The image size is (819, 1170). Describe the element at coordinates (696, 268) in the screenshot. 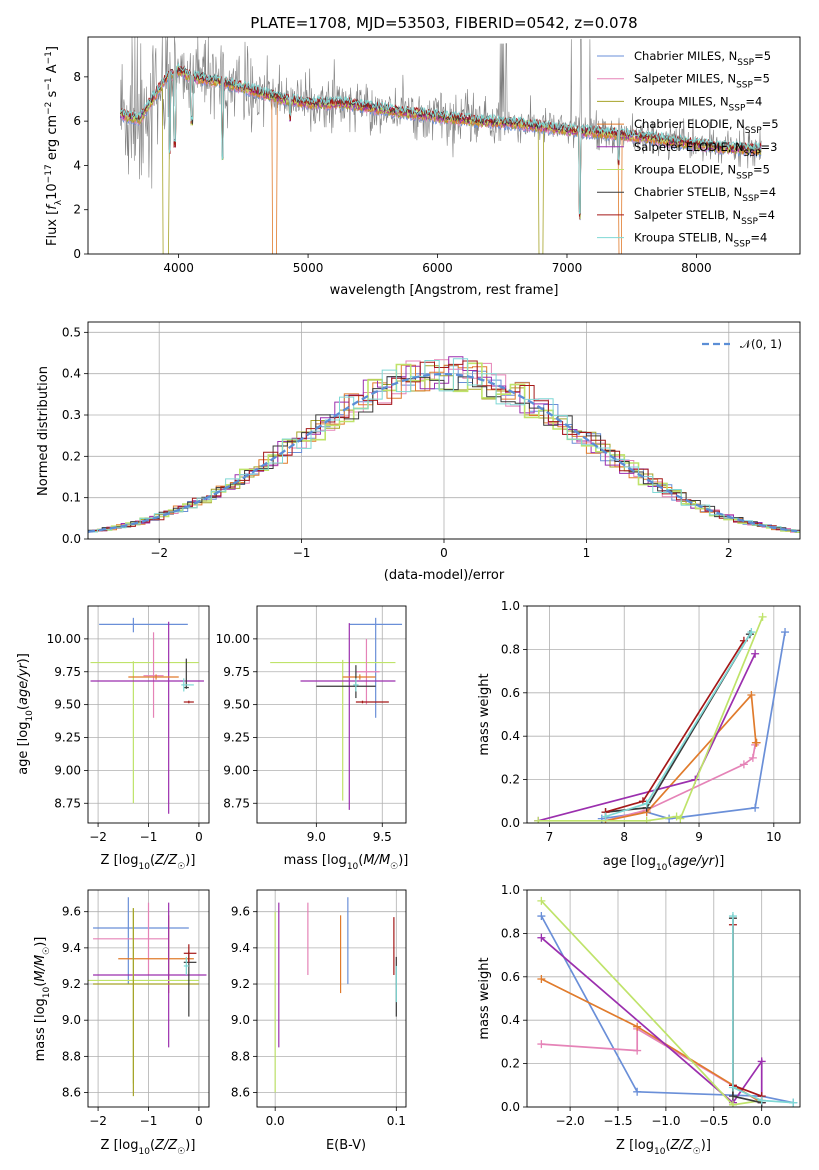

I see `x-tick-label: 8000` at that location.